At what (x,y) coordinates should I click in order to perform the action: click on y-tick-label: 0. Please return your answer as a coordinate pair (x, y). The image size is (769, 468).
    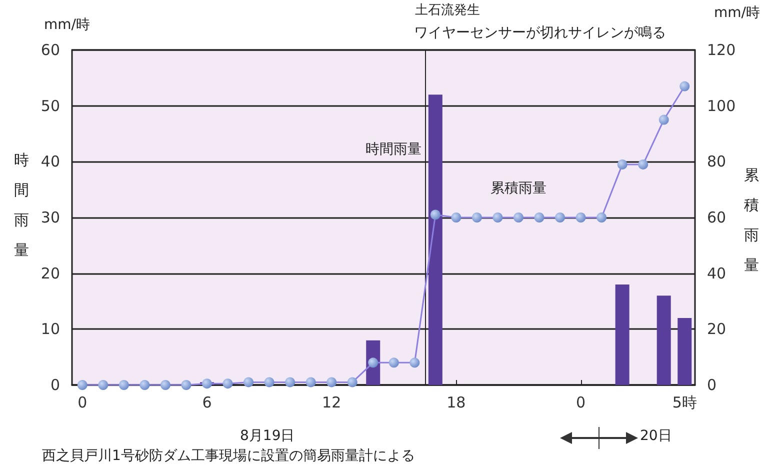
    Looking at the image, I should click on (55, 385).